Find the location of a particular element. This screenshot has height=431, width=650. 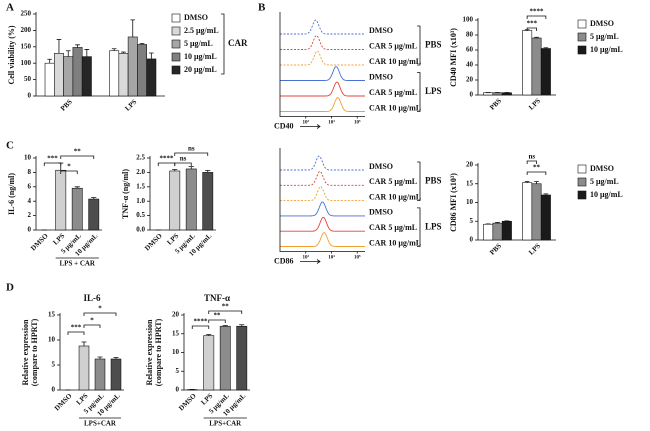

x-axis-label: CD40 is located at coordinates (284, 125).